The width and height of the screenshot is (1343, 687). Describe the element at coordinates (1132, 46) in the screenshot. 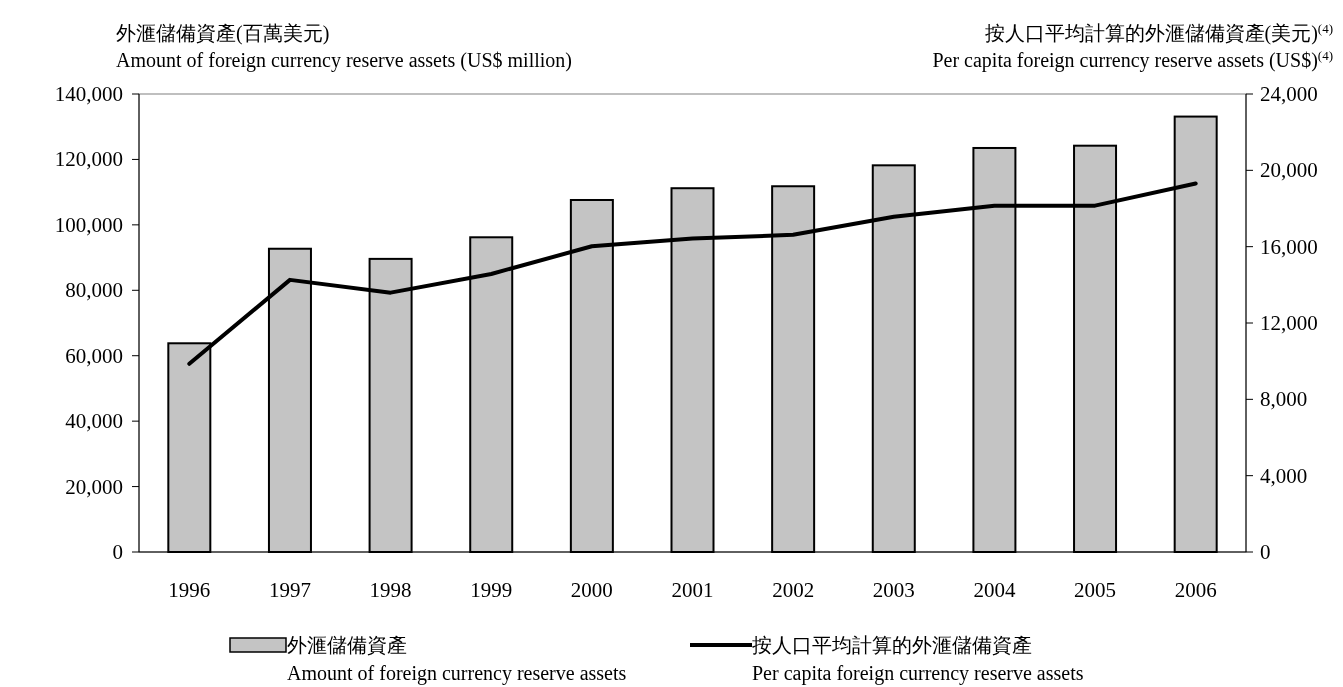

I see `y2-axis-title: 按人口平均計算的外滙儲備資產(美元)$^{(4)}$ Per capita foreign currency reserve assets (US$)$^{(4)}$` at that location.